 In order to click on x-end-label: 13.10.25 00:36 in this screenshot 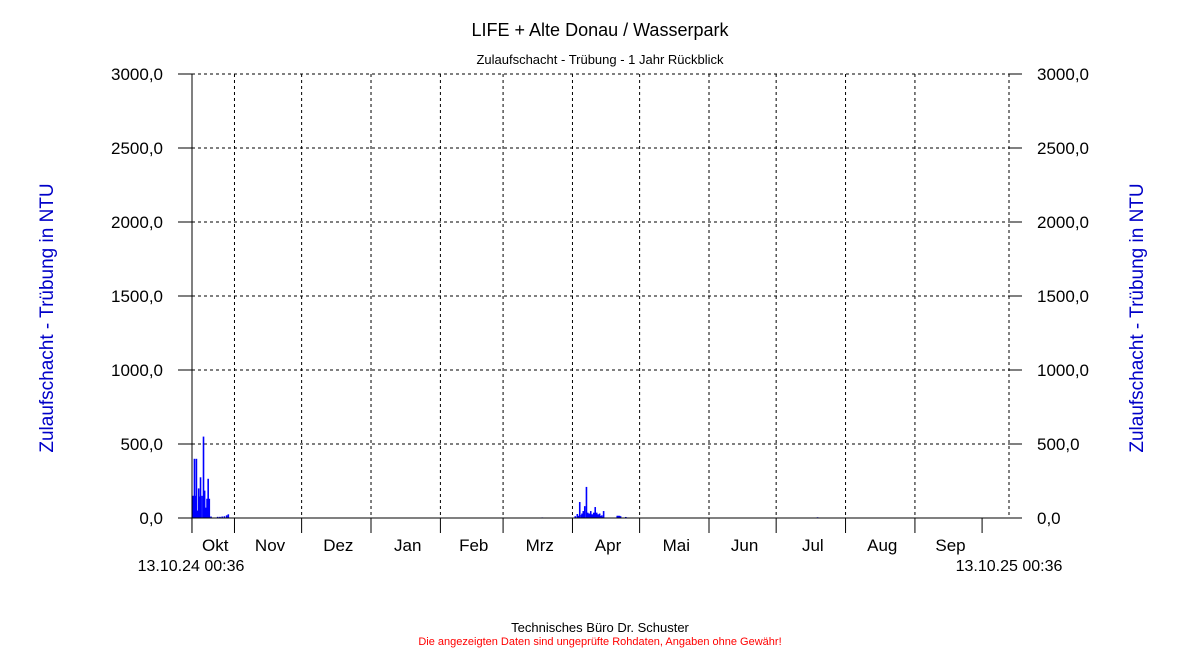, I will do `click(1009, 566)`.